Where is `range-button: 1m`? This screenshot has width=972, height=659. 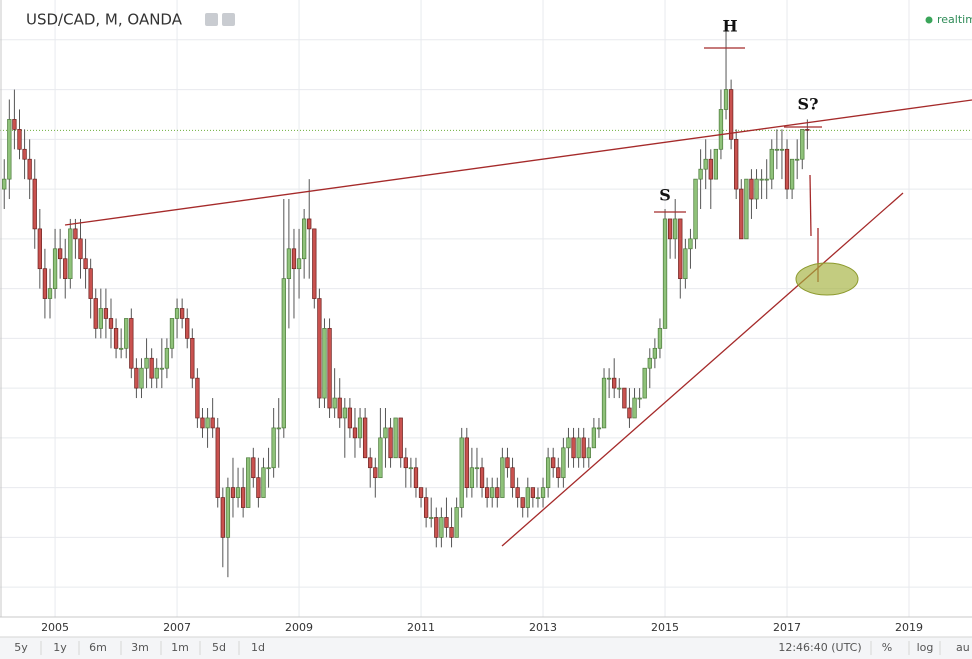 range-button: 1m is located at coordinates (180, 647).